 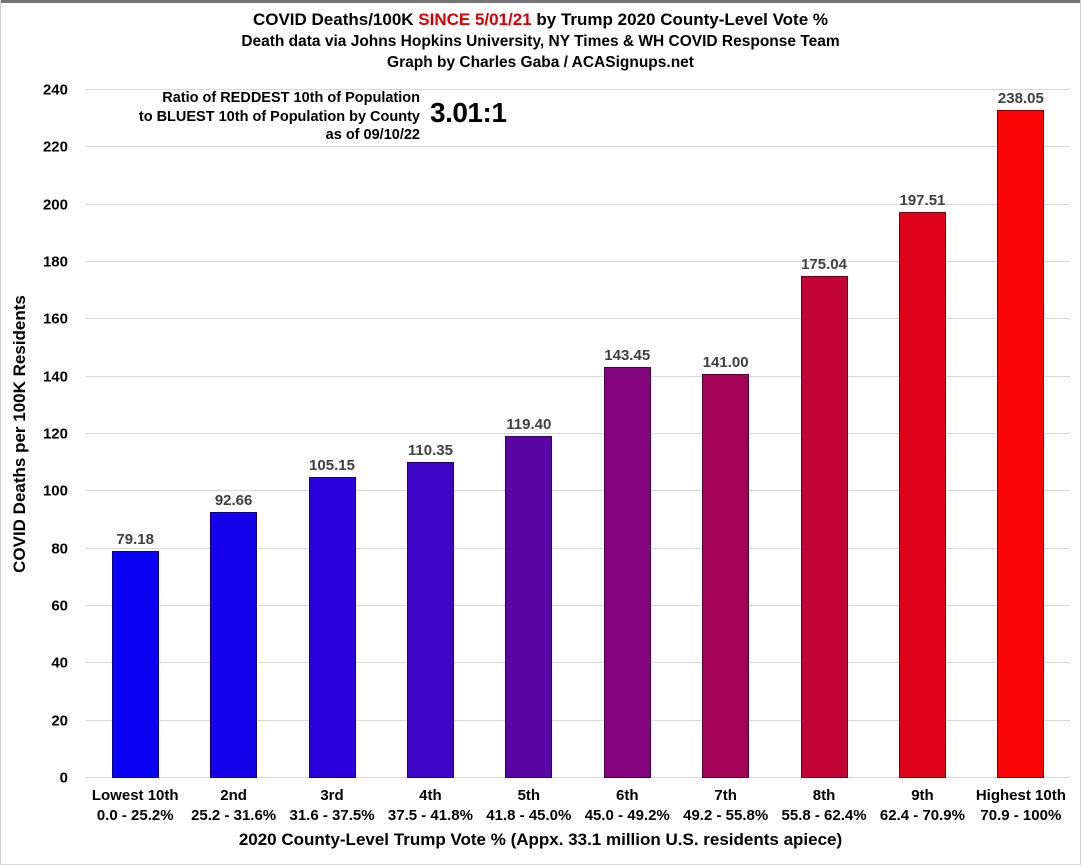 I want to click on y-axis-labels: 0 20 40 60 80 100 120 140 160 180 200 220 240, so click(x=39, y=434).